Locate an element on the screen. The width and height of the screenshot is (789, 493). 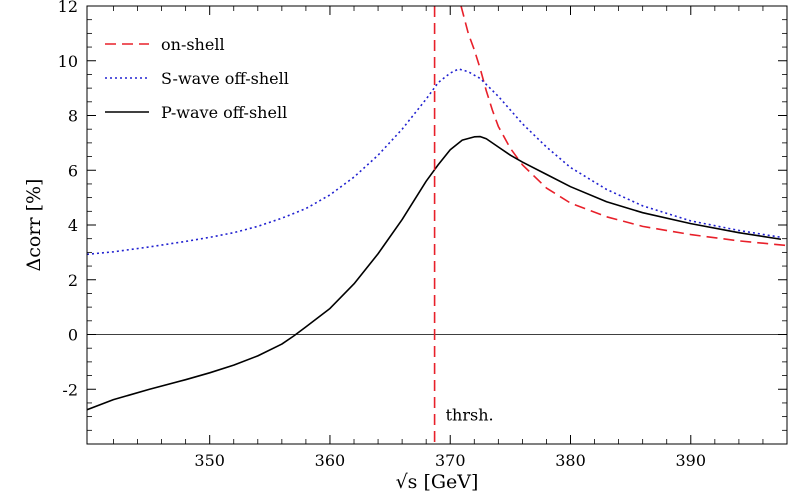
y-tick-label: 12 is located at coordinates (68, 8).